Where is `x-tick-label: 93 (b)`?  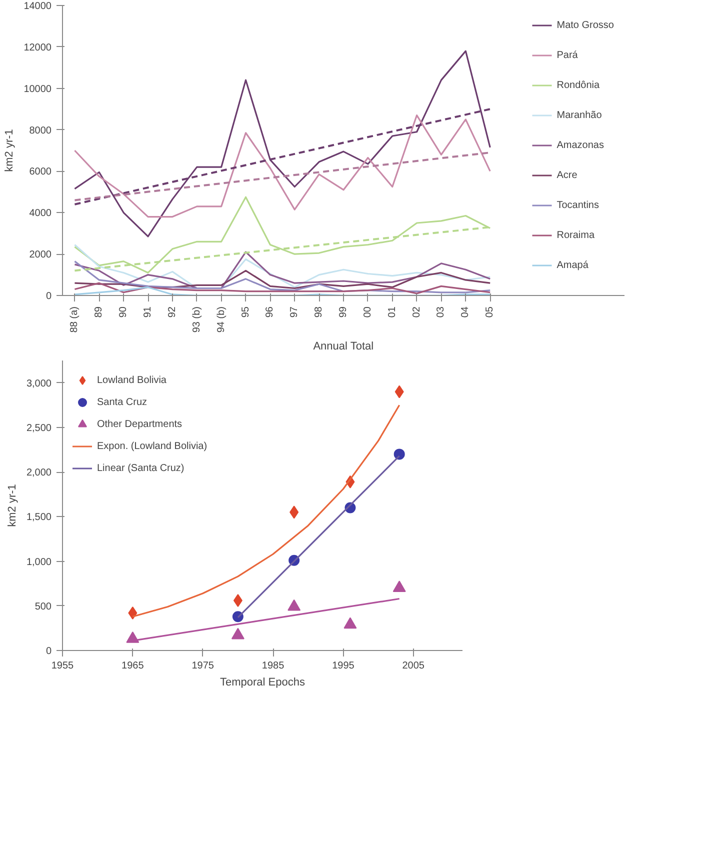 x-tick-label: 93 (b) is located at coordinates (196, 319).